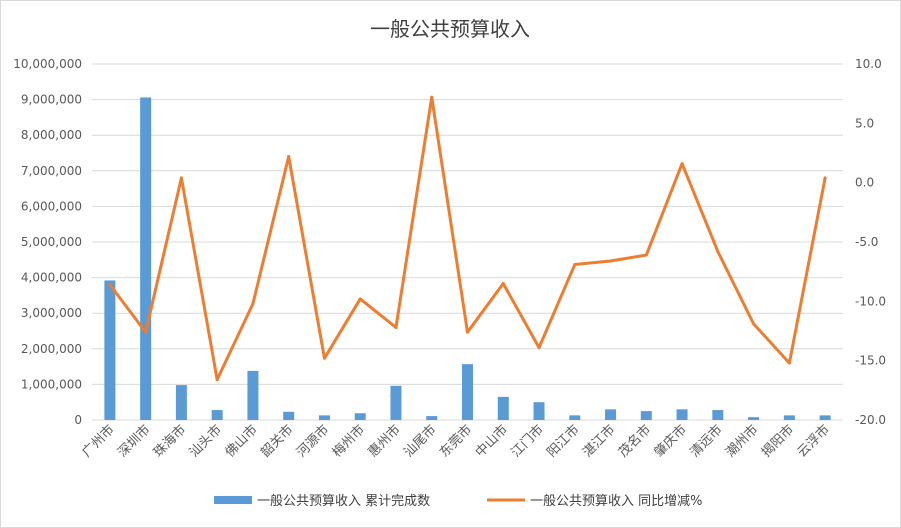 The width and height of the screenshot is (901, 528). Describe the element at coordinates (742, 441) in the screenshot. I see `category-label: 潮州市` at that location.